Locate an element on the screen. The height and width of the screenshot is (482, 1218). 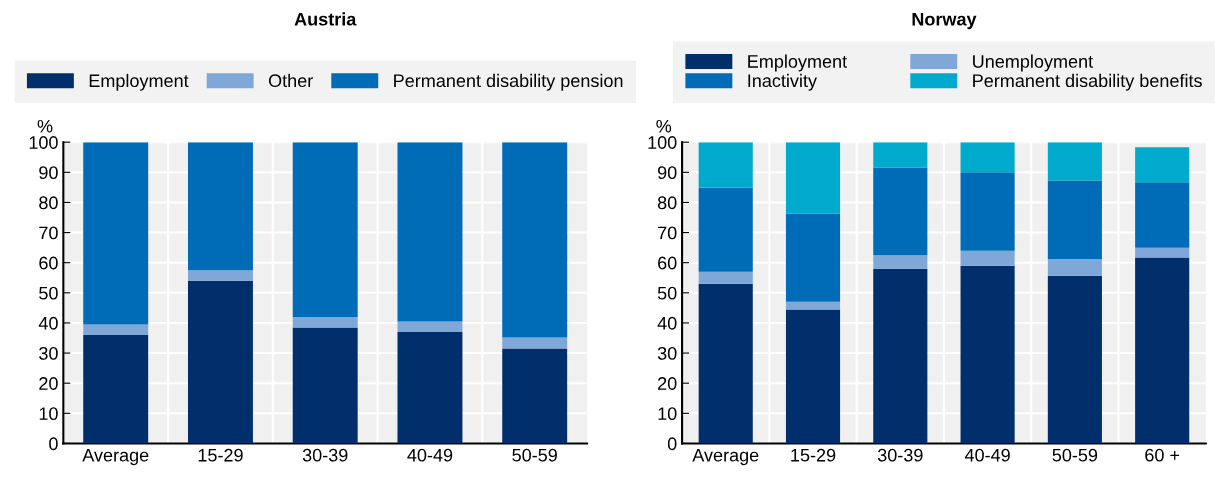
legend-label: Other is located at coordinates (290, 80).